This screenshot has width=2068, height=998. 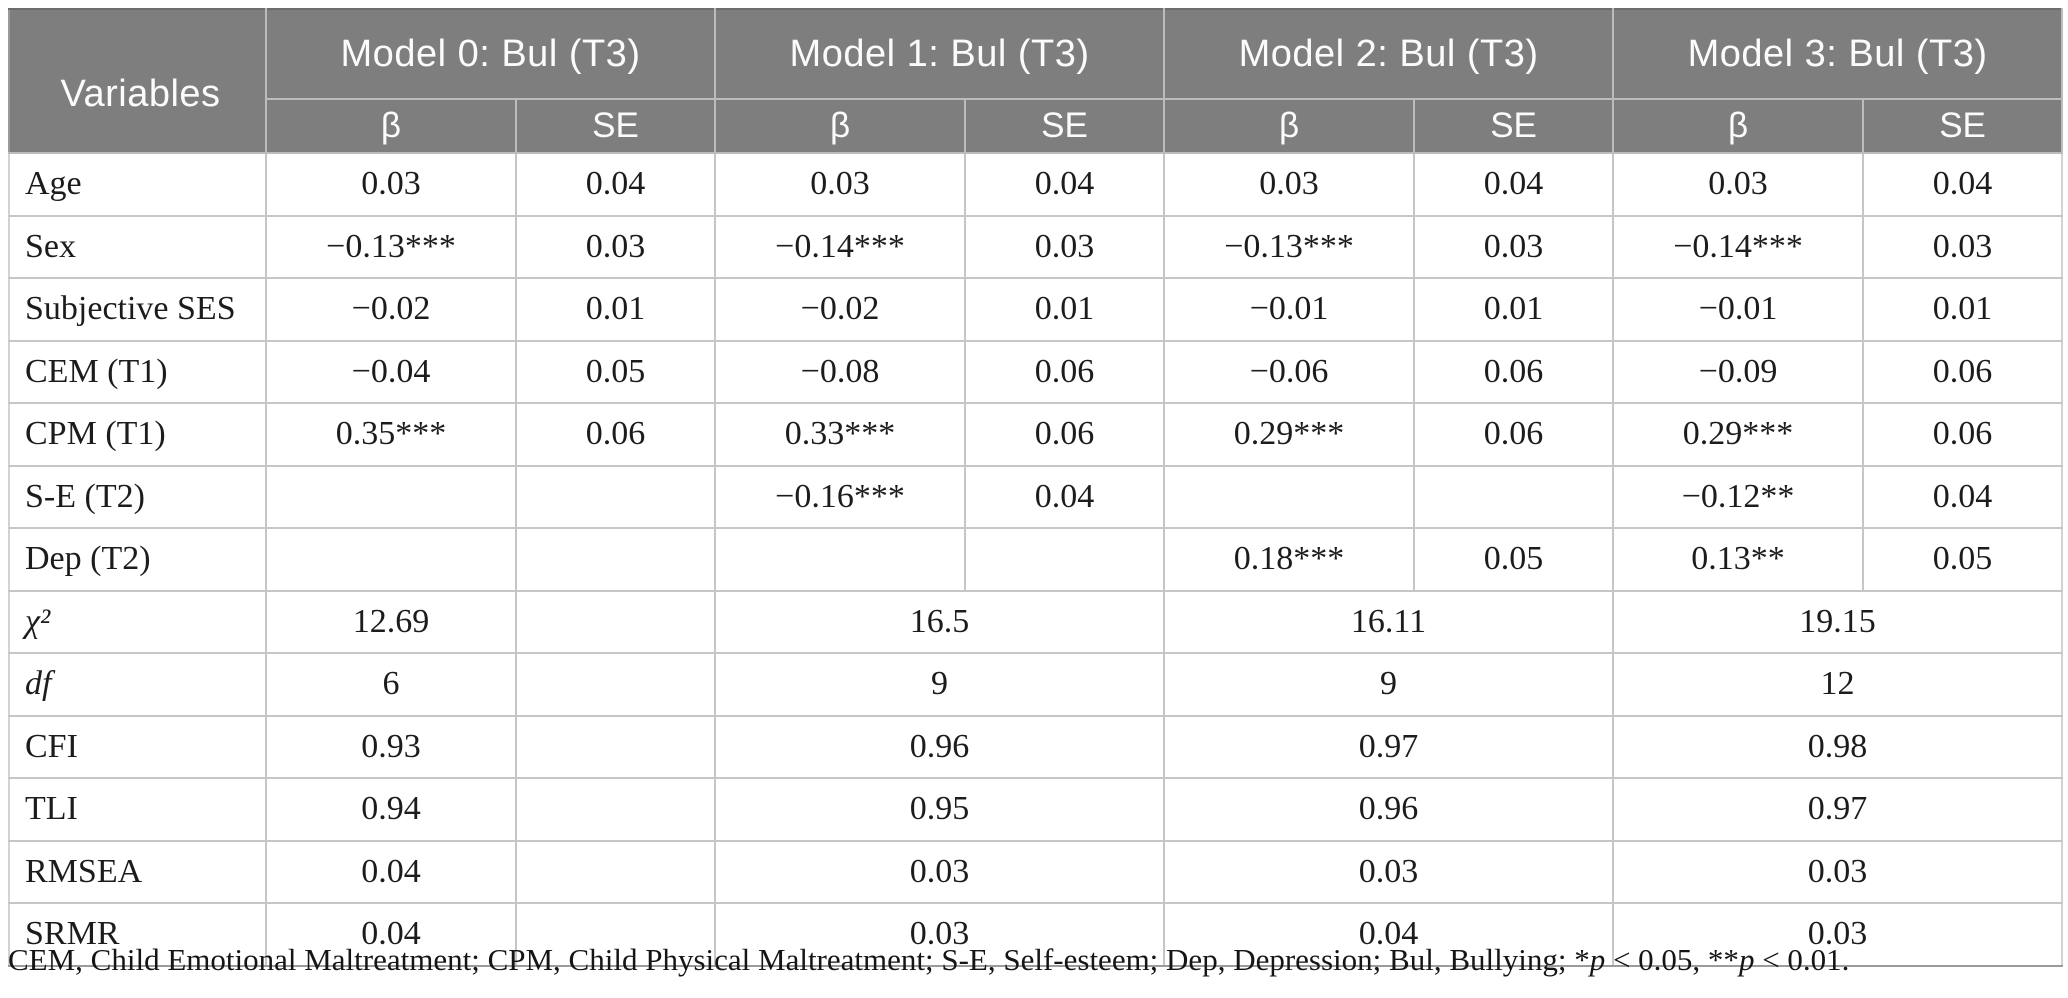 I want to click on header-row-beta-se: β SE β SE β SE β SE, so click(x=1036, y=126).